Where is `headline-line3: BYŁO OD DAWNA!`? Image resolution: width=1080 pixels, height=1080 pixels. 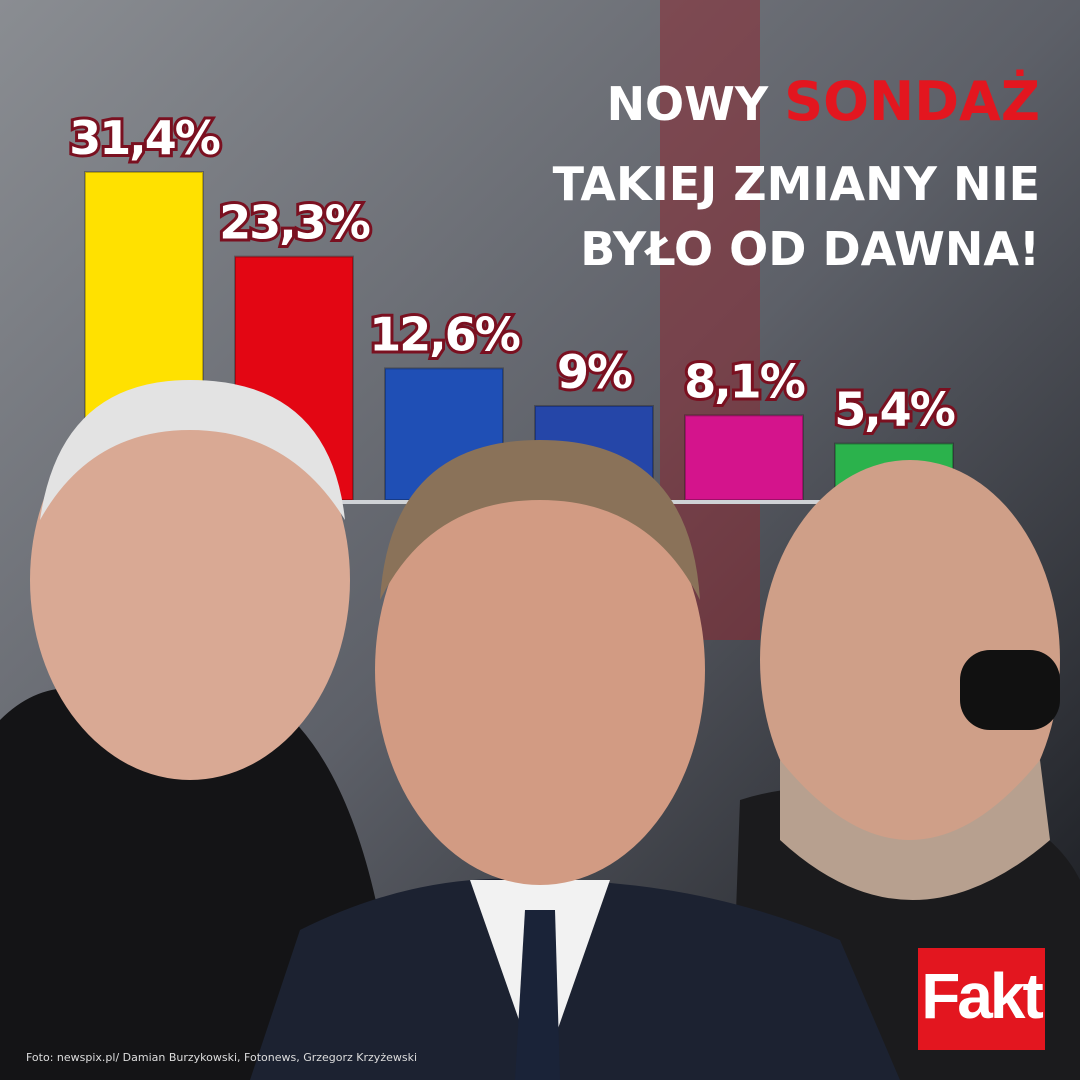
headline-line3: BYŁO OD DAWNA! is located at coordinates (810, 249).